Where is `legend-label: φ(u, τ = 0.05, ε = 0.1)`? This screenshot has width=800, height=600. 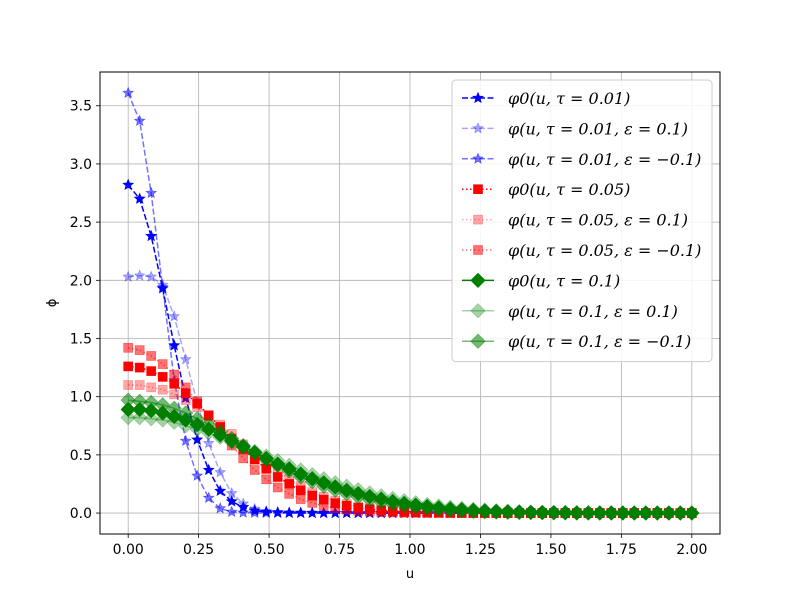
legend-label: φ(u, τ = 0.05, ε = 0.1) is located at coordinates (598, 220).